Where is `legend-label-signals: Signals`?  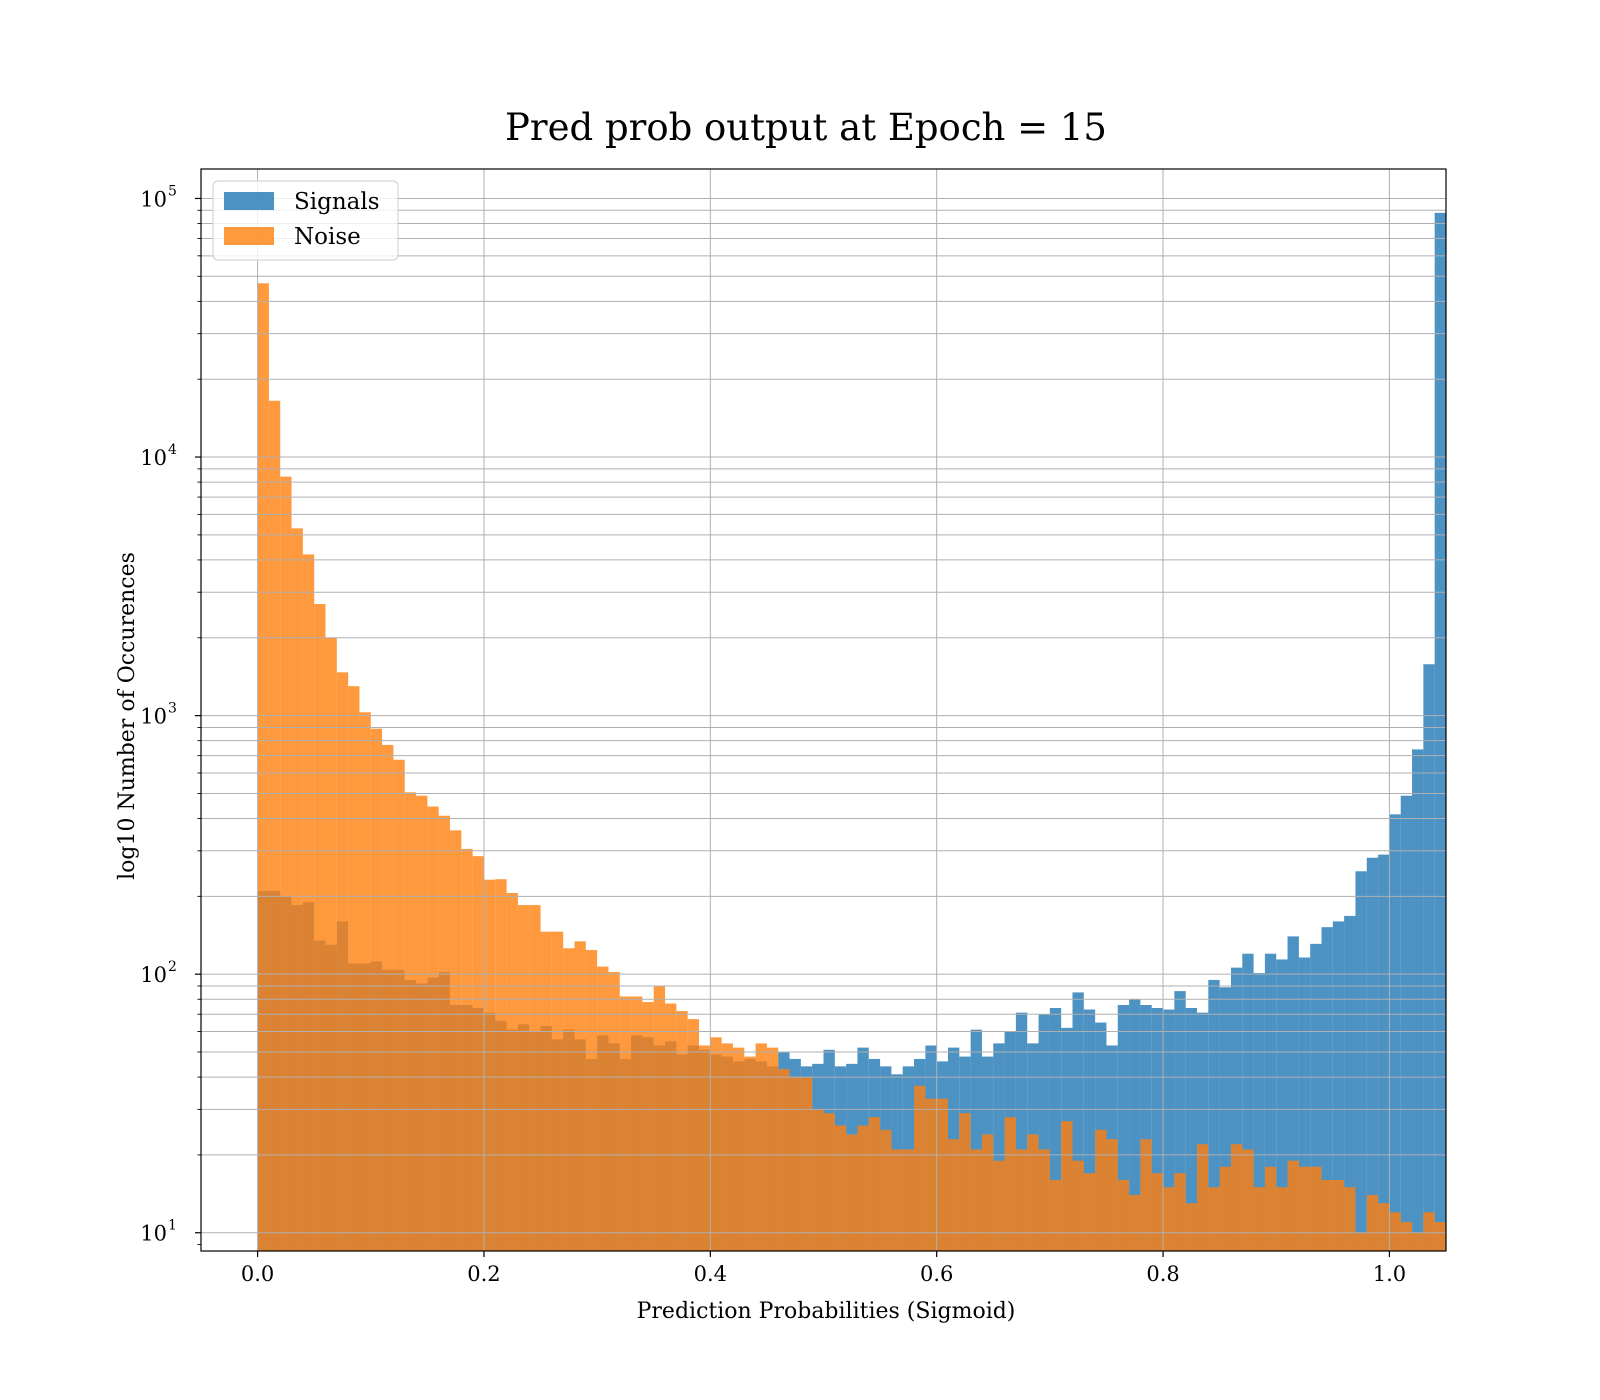
legend-label-signals: Signals is located at coordinates (337, 202).